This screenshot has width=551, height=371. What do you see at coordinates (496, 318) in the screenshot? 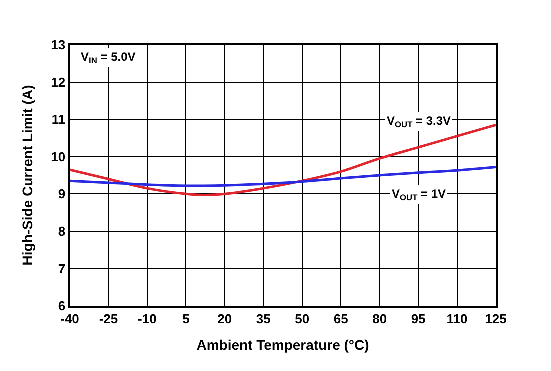
I see `x-tick-label: 125` at bounding box center [496, 318].